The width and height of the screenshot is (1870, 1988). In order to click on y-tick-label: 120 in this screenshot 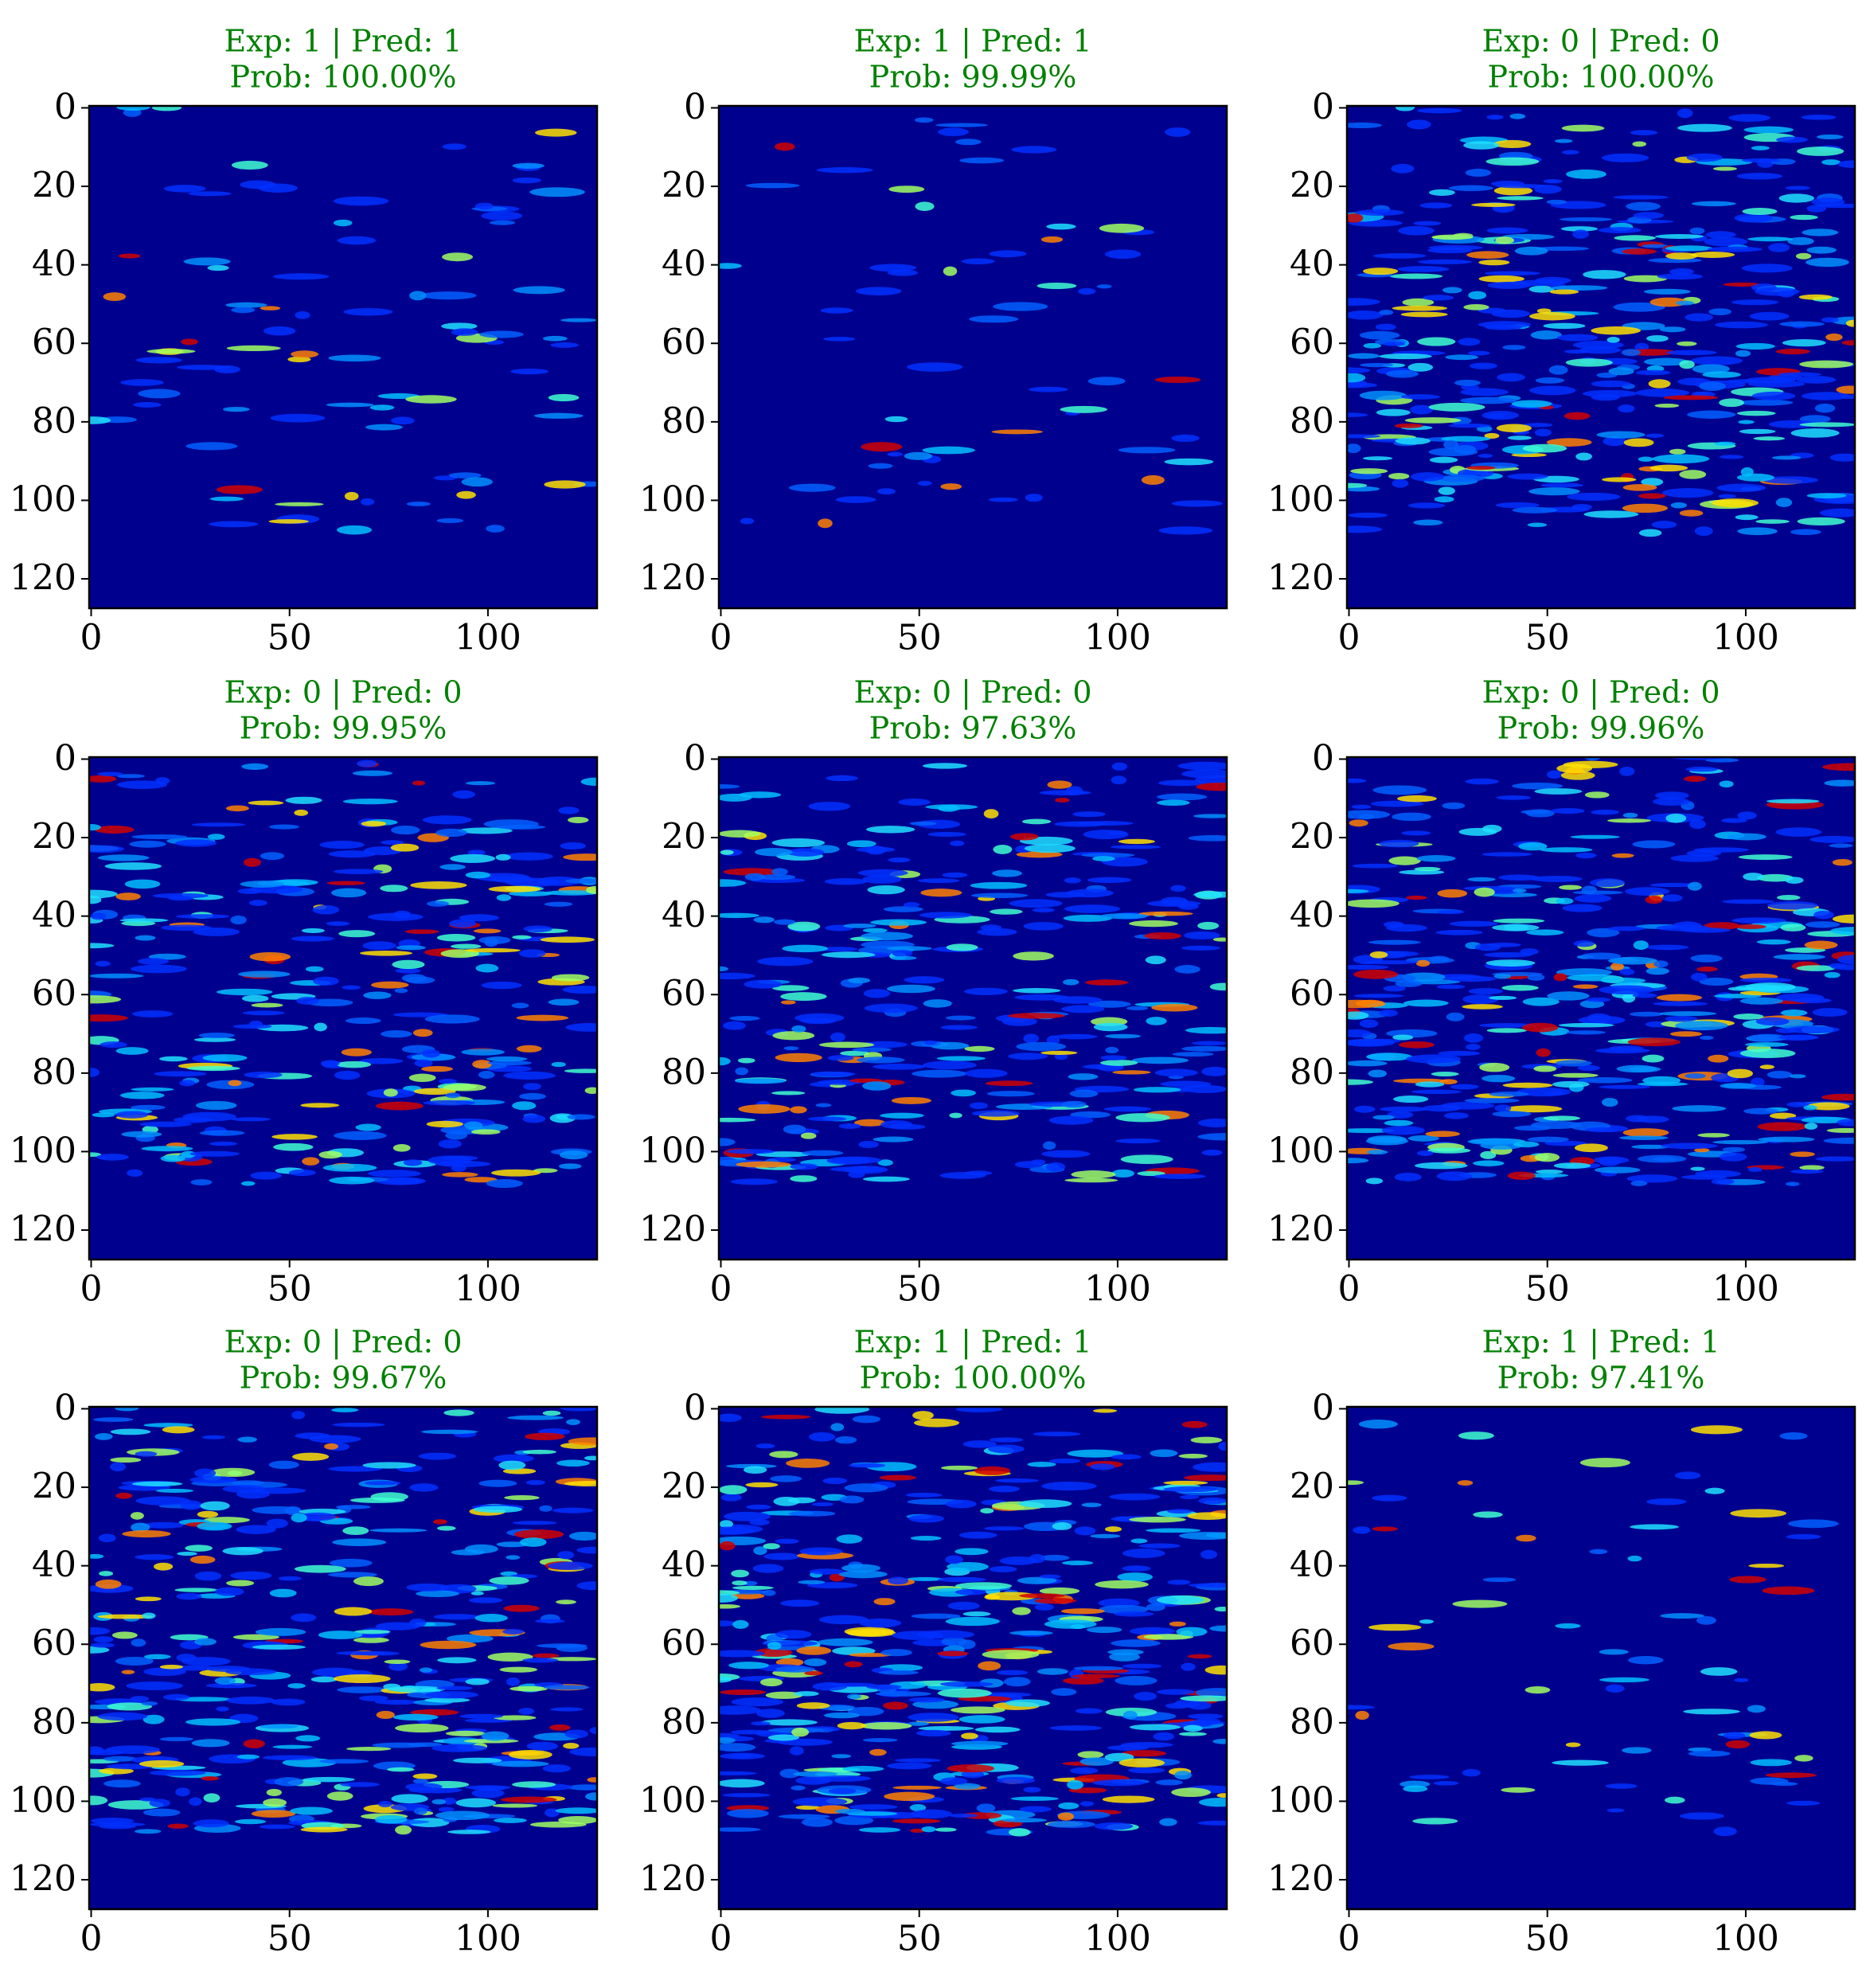, I will do `click(672, 578)`.